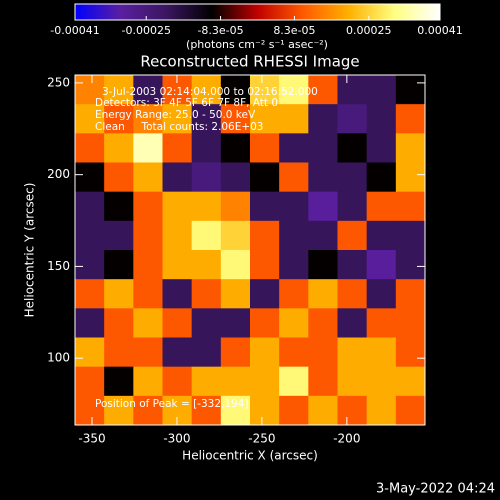  What do you see at coordinates (172, 404) in the screenshot?
I see `annotation: Position of Peak = [-332,194]` at bounding box center [172, 404].